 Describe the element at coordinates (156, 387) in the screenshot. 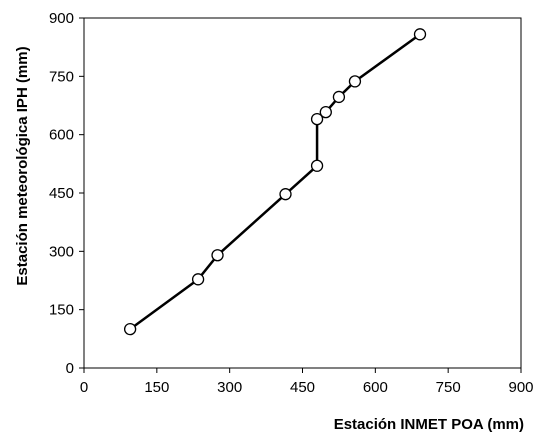

I see `x-tick-label: 150` at that location.